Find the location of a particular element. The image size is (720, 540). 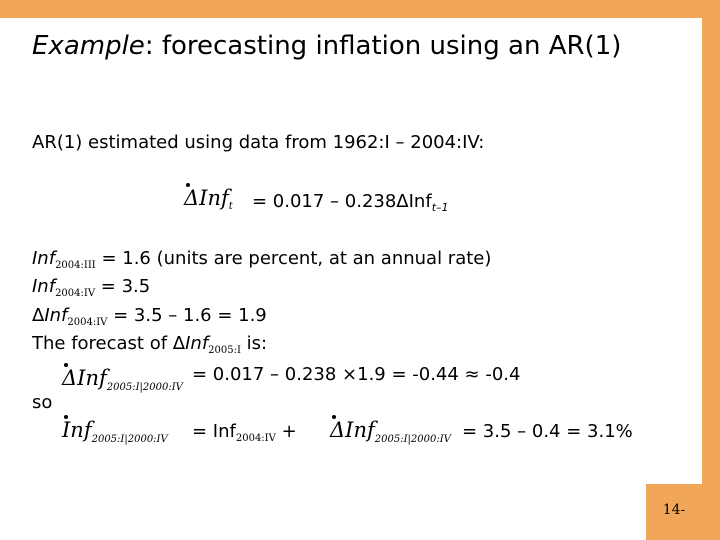

equation-rhs-text: = 0.017 – 0.238ΔInf is located at coordinates (342, 201).